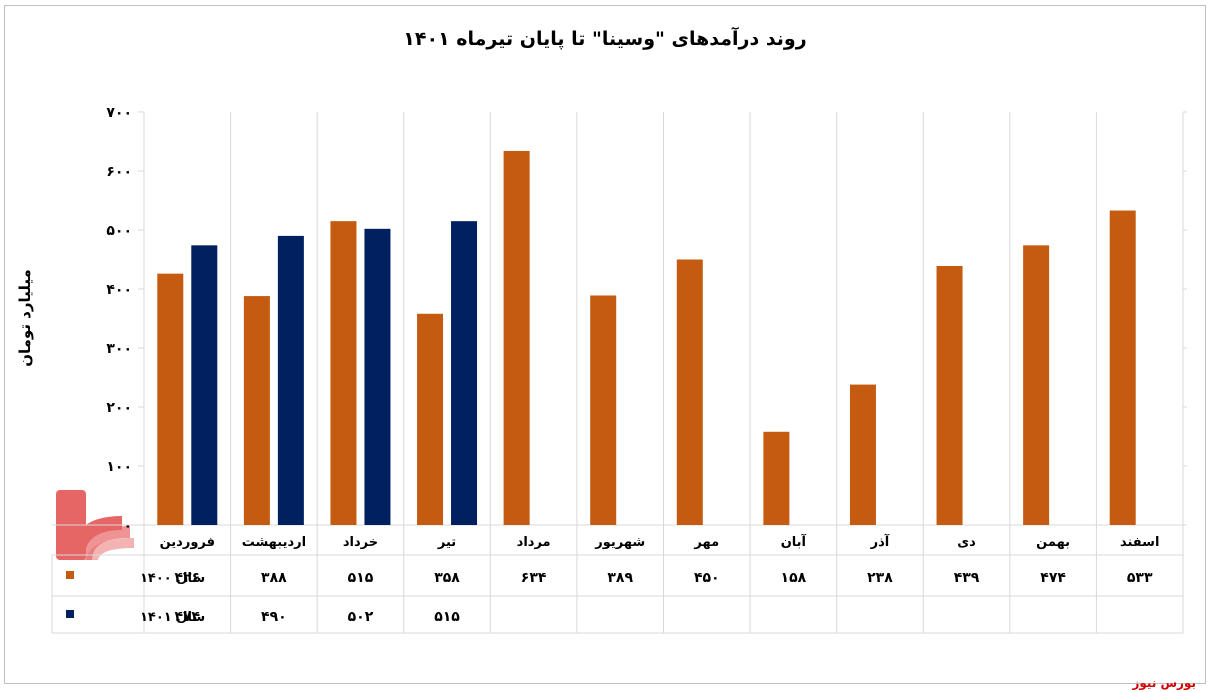 The width and height of the screenshot is (1210, 692). Describe the element at coordinates (447, 578) in the screenshot. I see `data-label: ۳۵۸` at that location.